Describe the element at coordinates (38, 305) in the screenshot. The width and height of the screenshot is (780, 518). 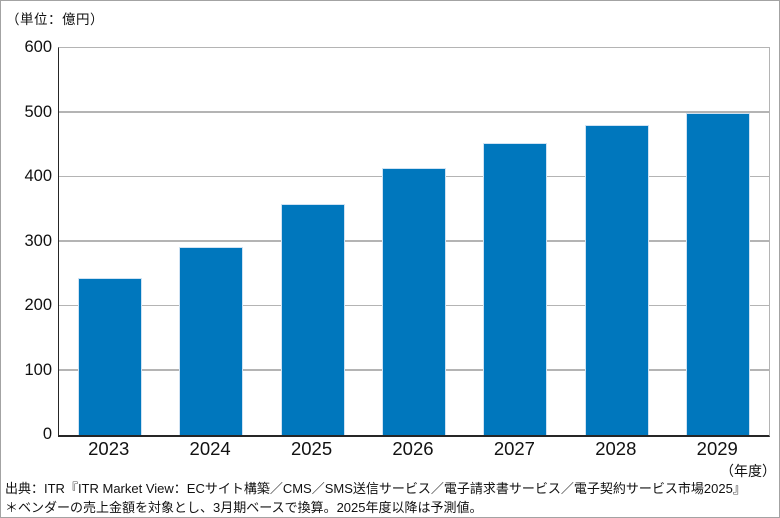
I see `y-axis-tick-label: 200` at that location.